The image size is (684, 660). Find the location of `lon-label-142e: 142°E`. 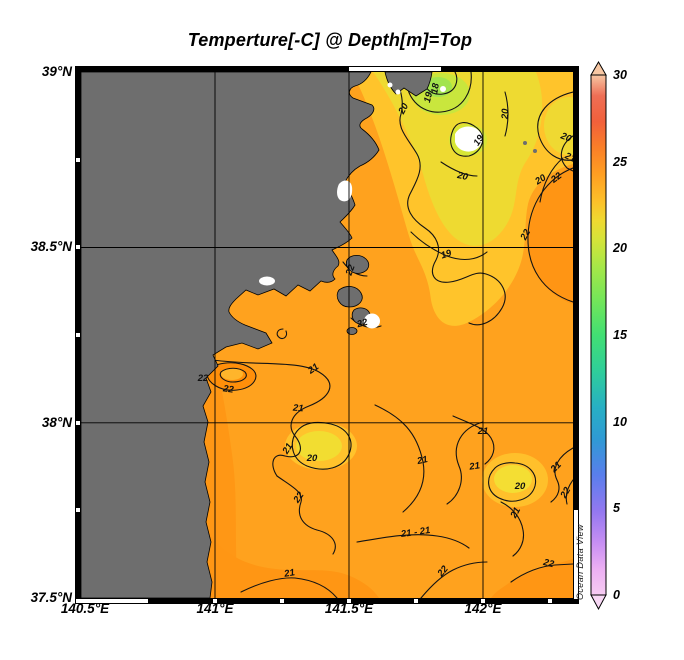

lon-label-142e: 142°E is located at coordinates (483, 608).